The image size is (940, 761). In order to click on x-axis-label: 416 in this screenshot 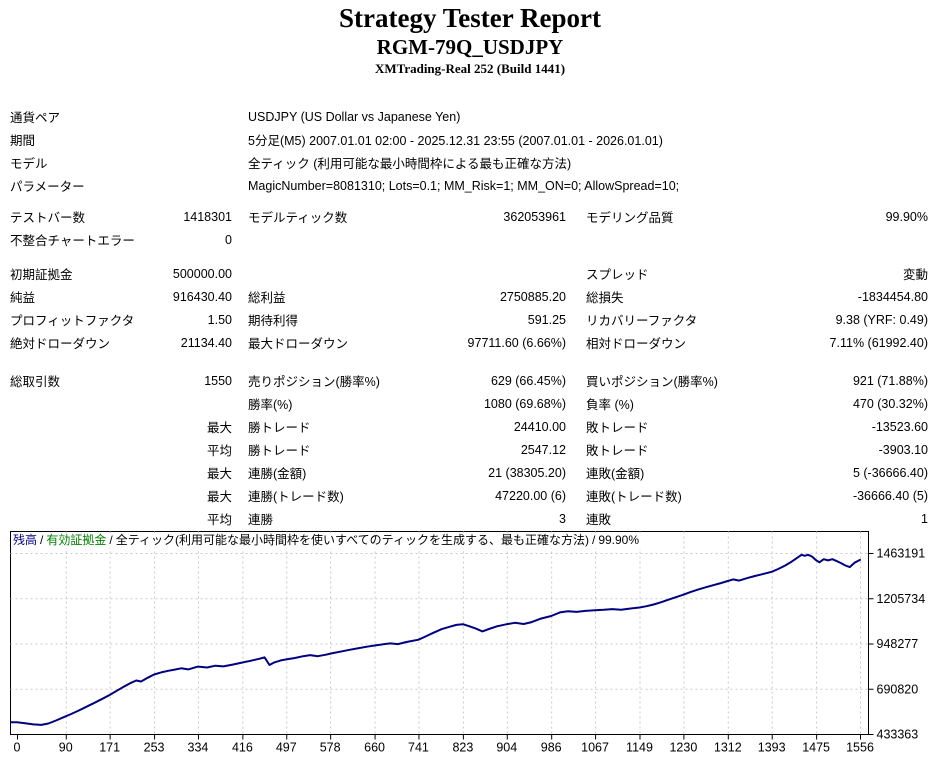, I will do `click(242, 748)`.